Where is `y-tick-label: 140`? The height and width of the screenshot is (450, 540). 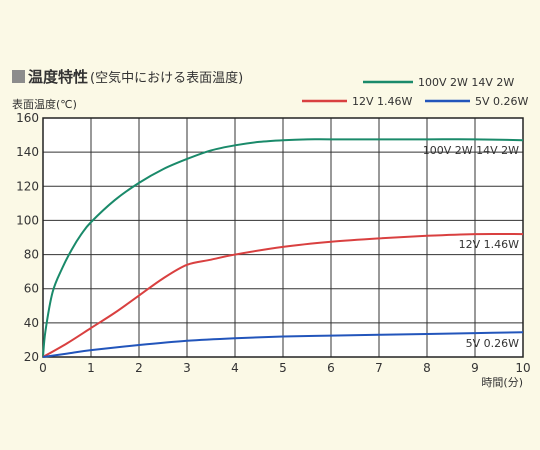
y-tick-label: 140 is located at coordinates (27, 152).